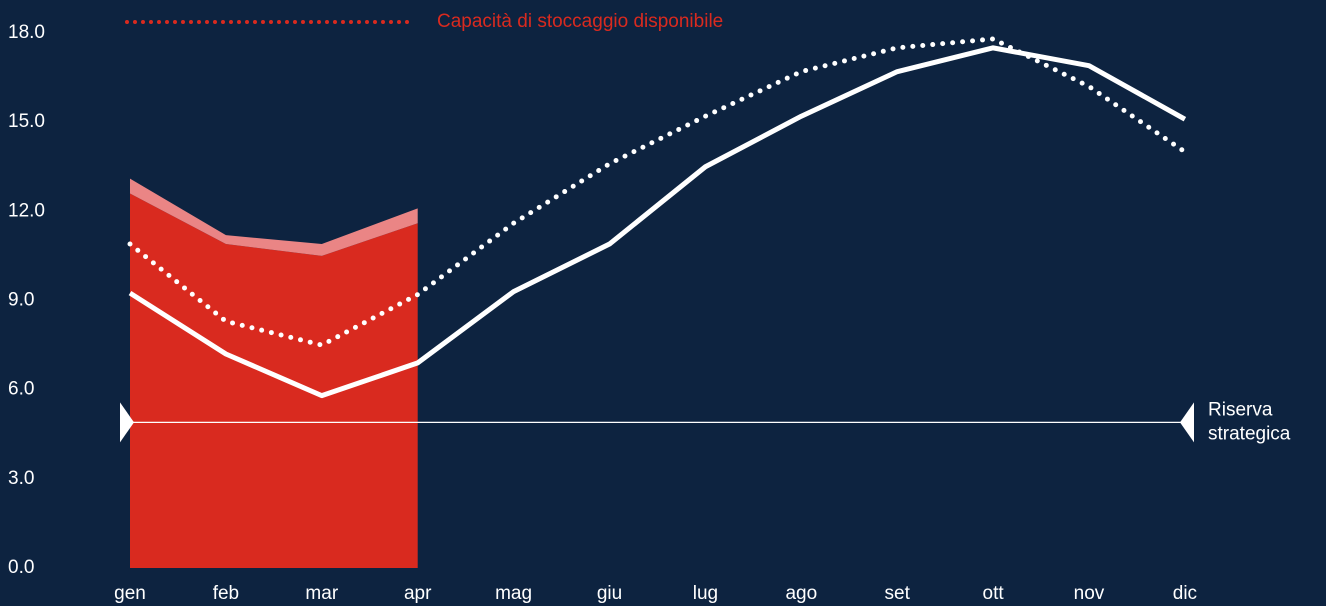 This screenshot has width=1326, height=606. What do you see at coordinates (513, 593) in the screenshot?
I see `x-tick-label: mag` at bounding box center [513, 593].